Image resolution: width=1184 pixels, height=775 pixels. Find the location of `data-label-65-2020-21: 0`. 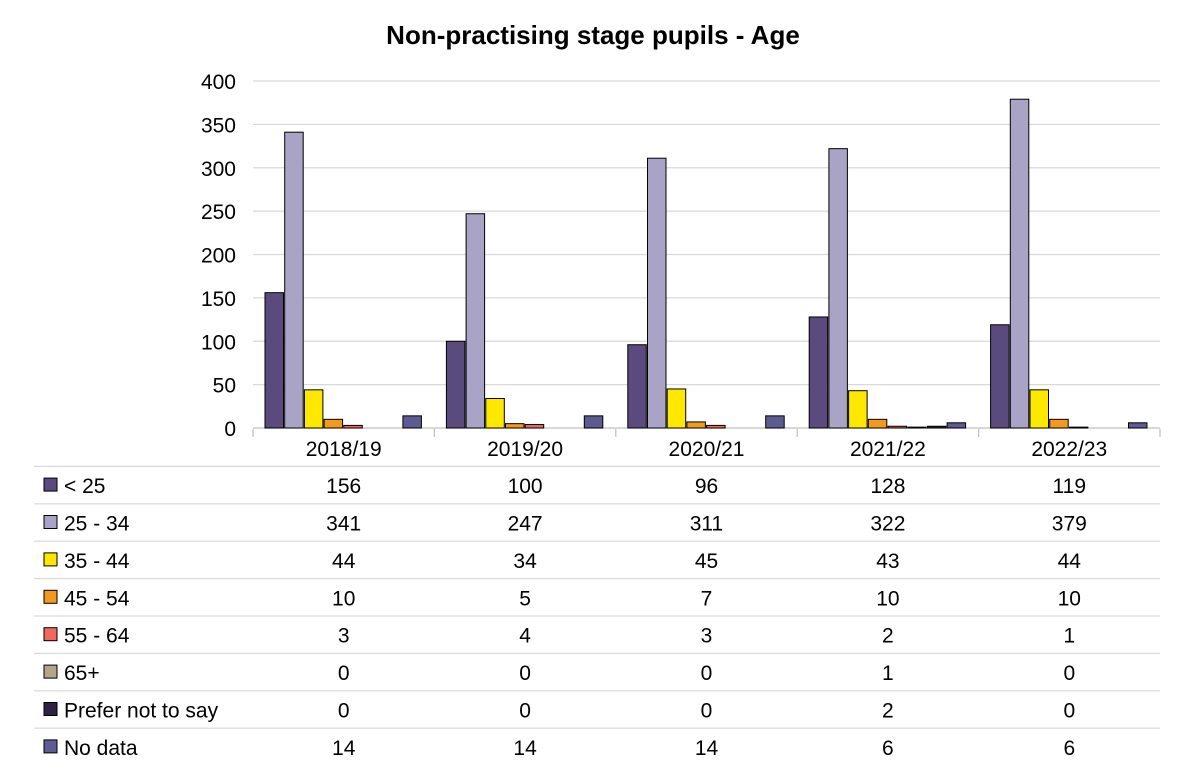

data-label-65-2020-21: 0 is located at coordinates (707, 673).